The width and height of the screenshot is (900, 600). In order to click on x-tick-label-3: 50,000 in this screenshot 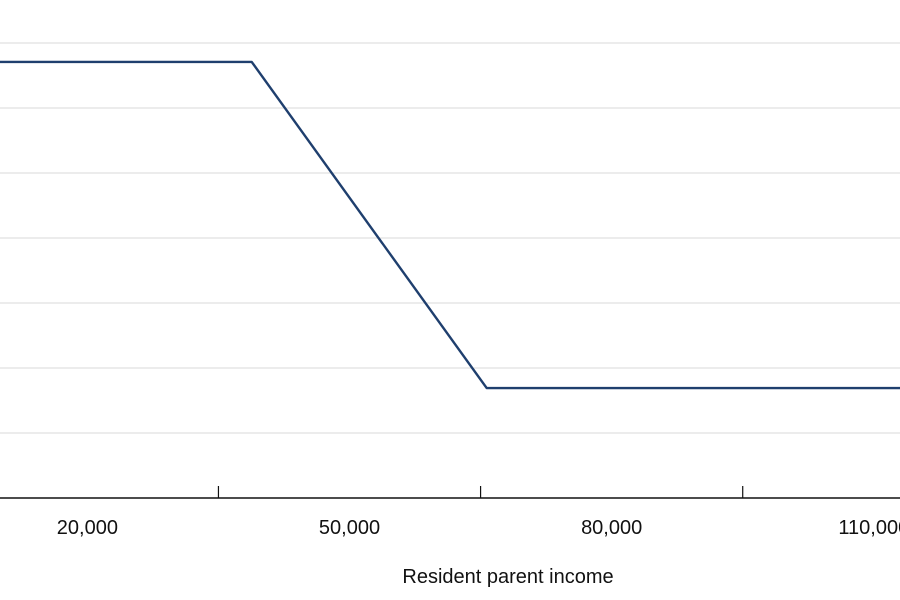, I will do `click(349, 528)`.